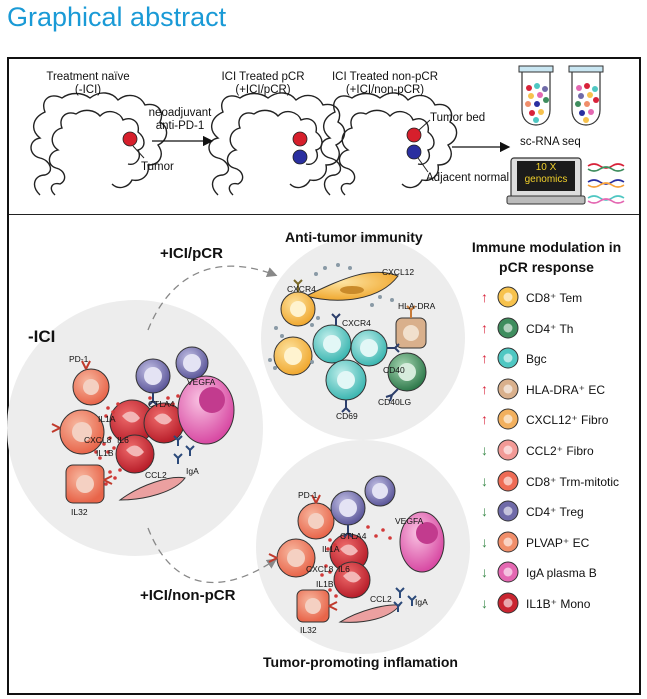 The height and width of the screenshot is (699, 647). What do you see at coordinates (536, 95) in the screenshot?
I see `test-tube-left` at bounding box center [536, 95].